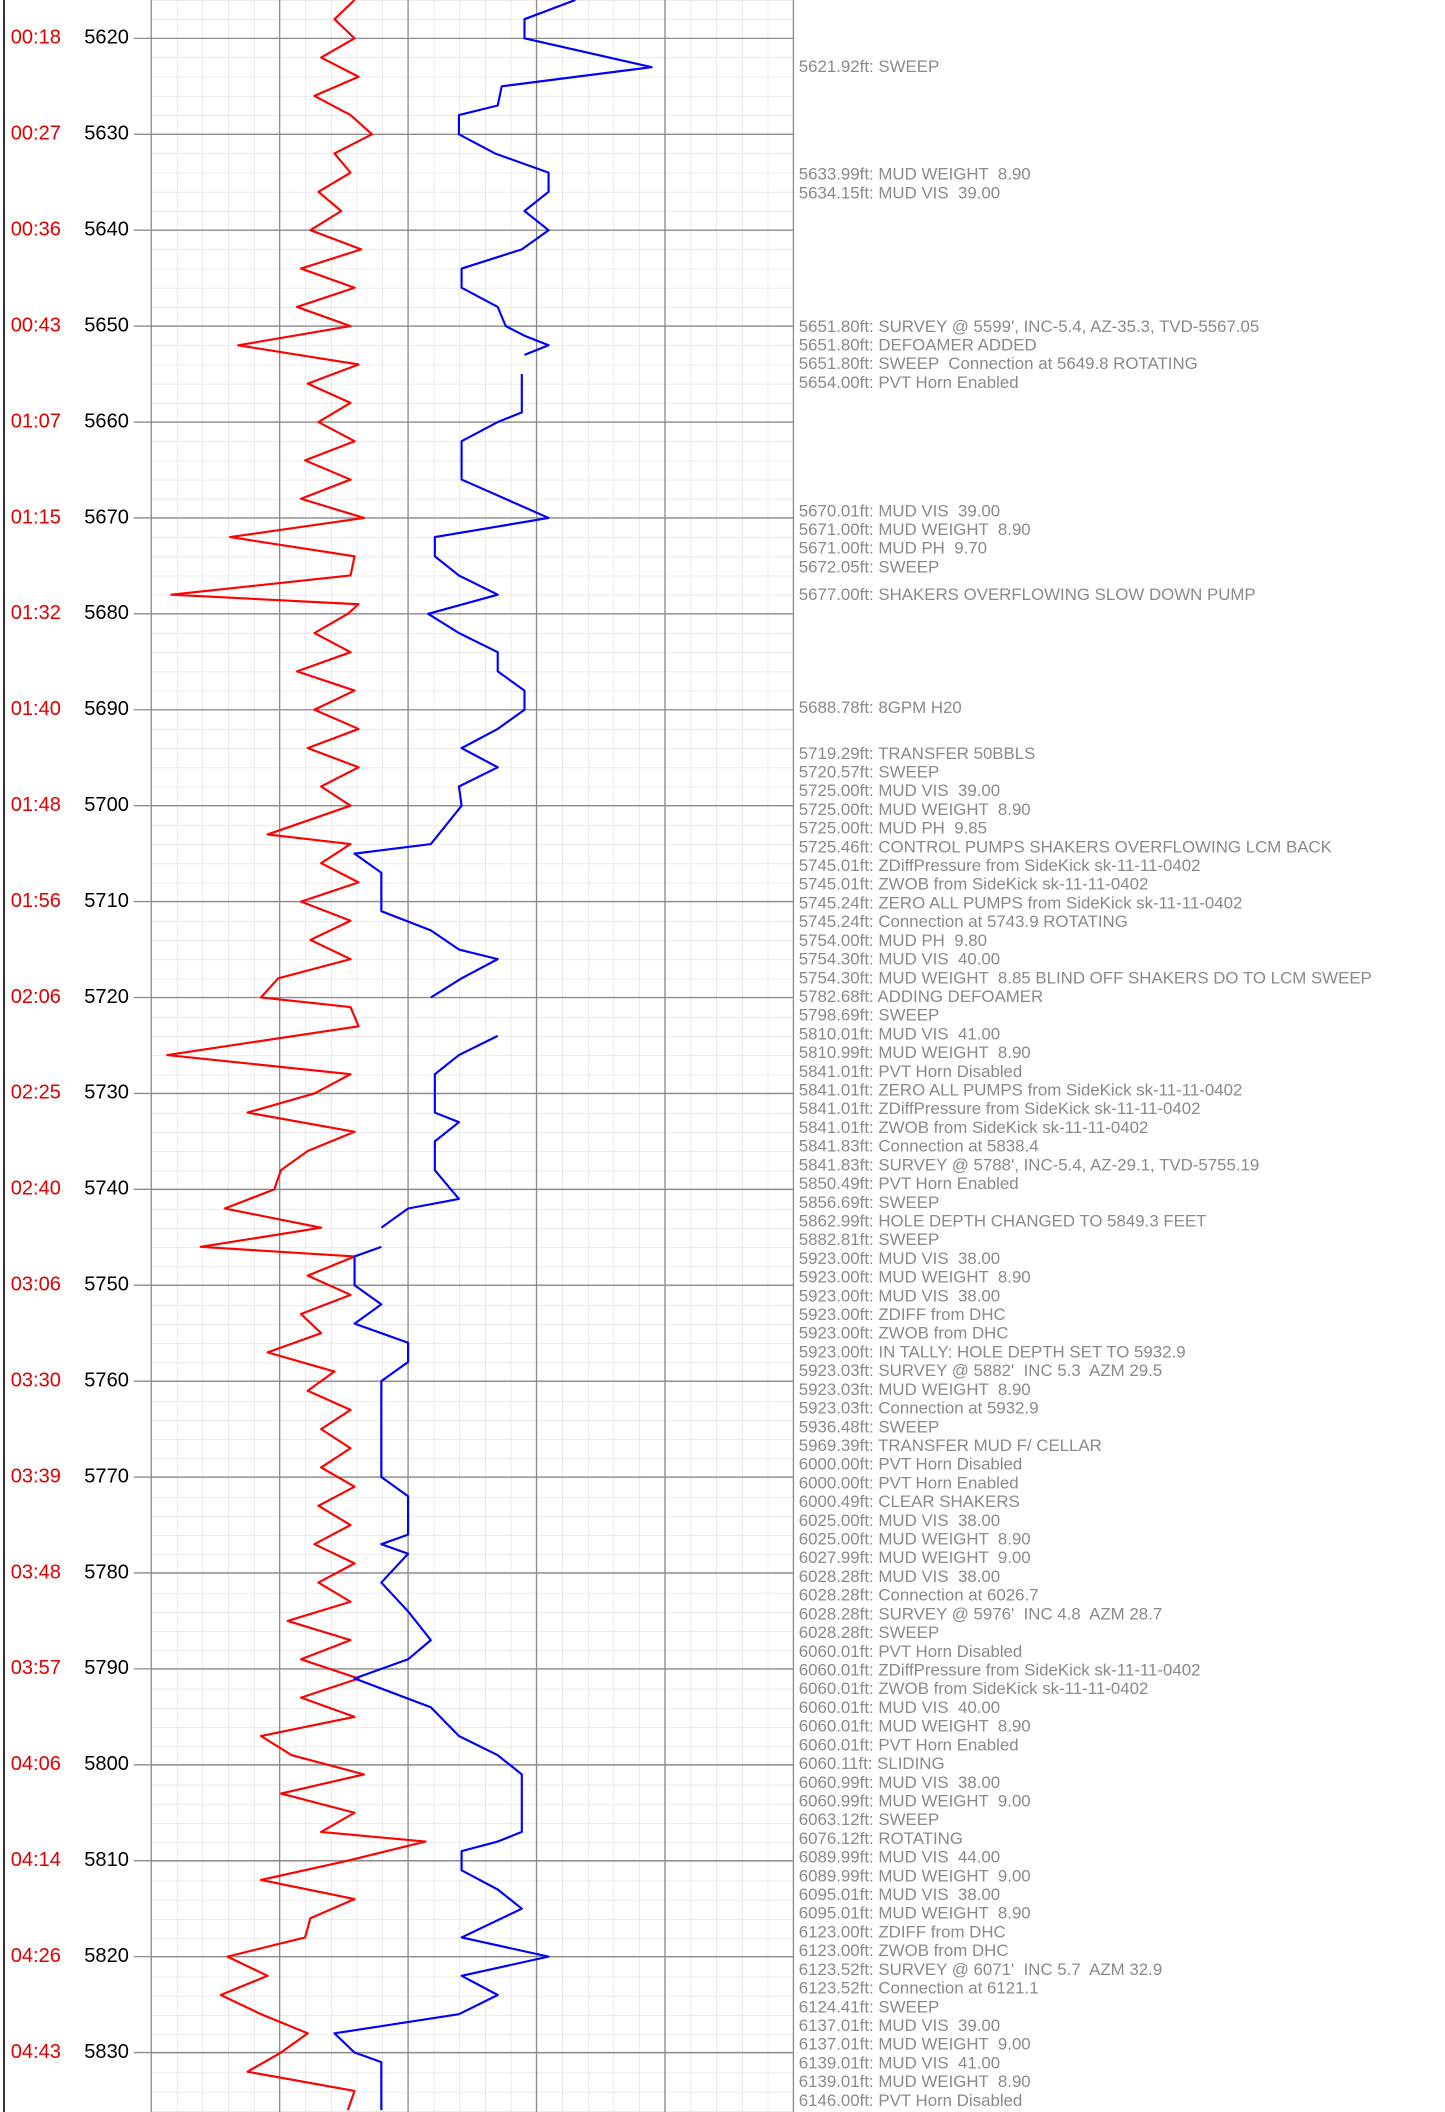  I want to click on annotation: 5725.00ft: MUD WEIGHT 8.90, so click(915, 809).